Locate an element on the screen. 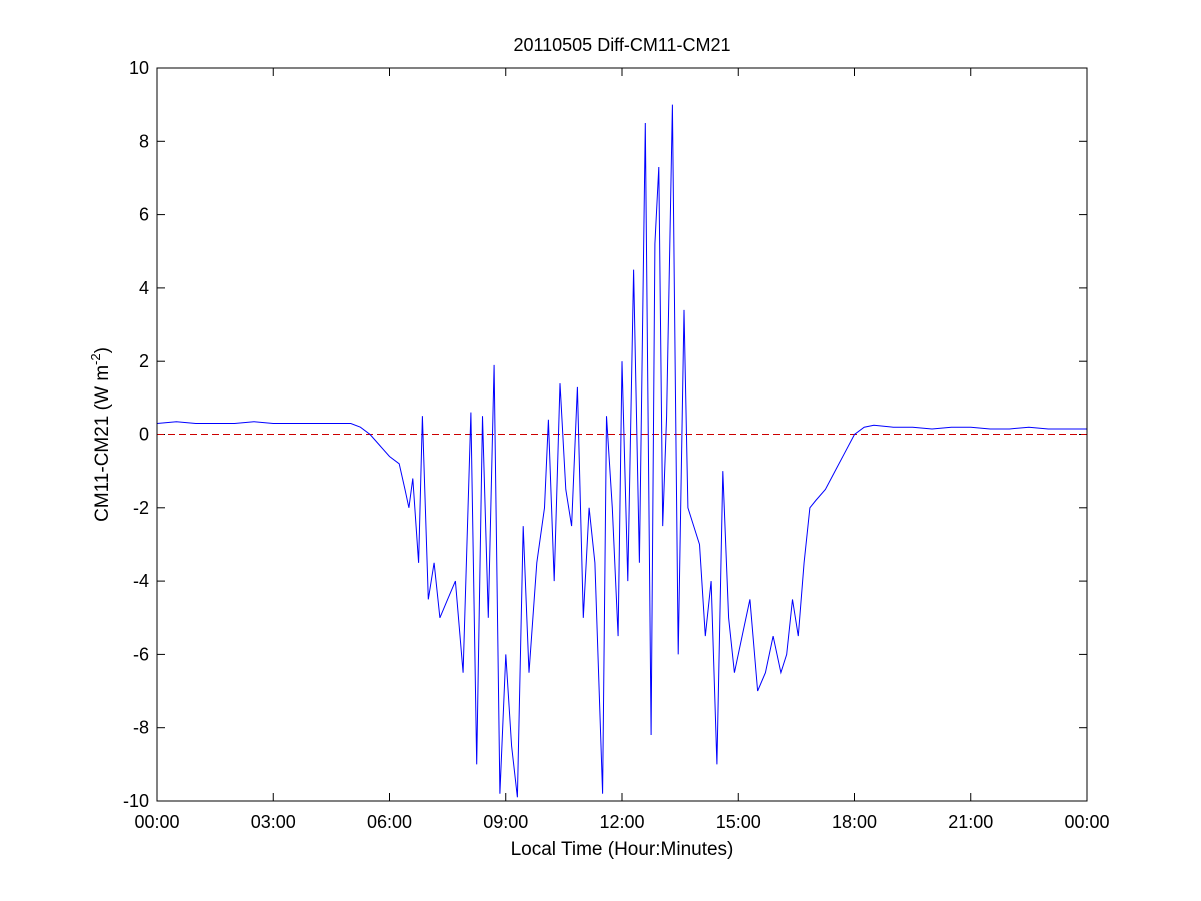  x-tick-label: 06:00 is located at coordinates (389, 822).